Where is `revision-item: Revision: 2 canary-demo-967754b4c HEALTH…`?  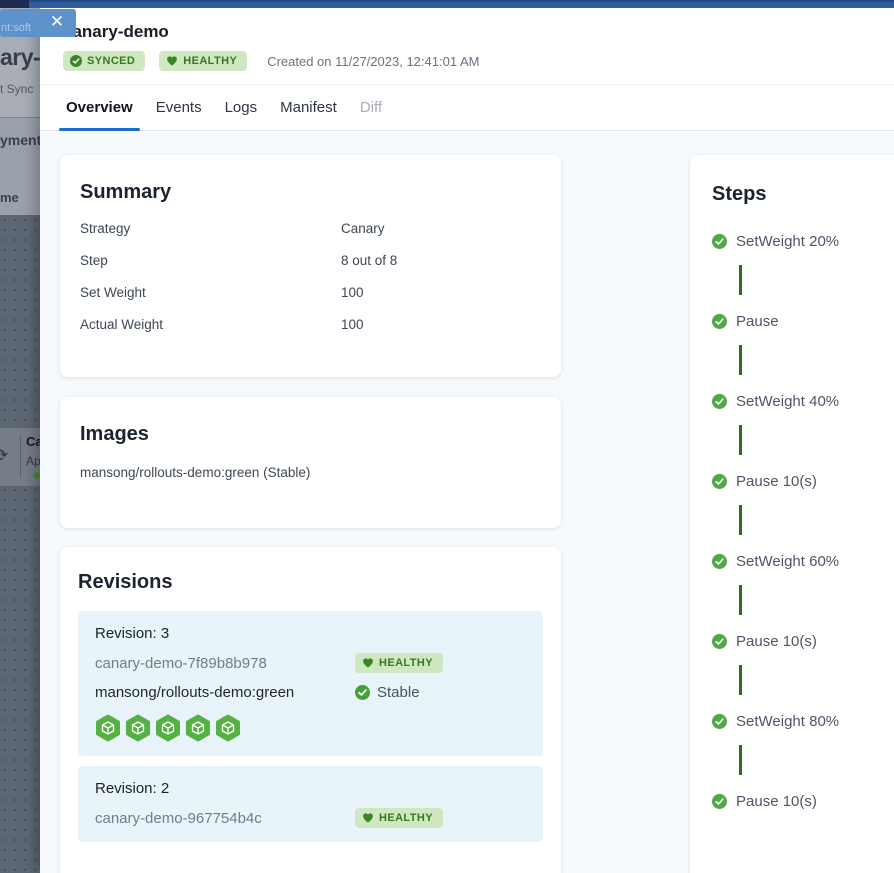 revision-item: Revision: 2 canary-demo-967754b4c HEALTH… is located at coordinates (310, 804).